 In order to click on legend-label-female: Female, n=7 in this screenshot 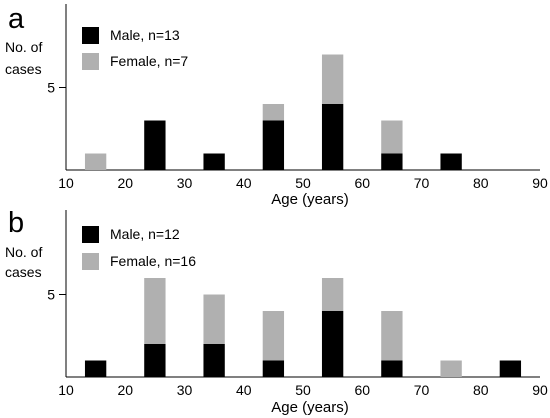, I will do `click(149, 61)`.